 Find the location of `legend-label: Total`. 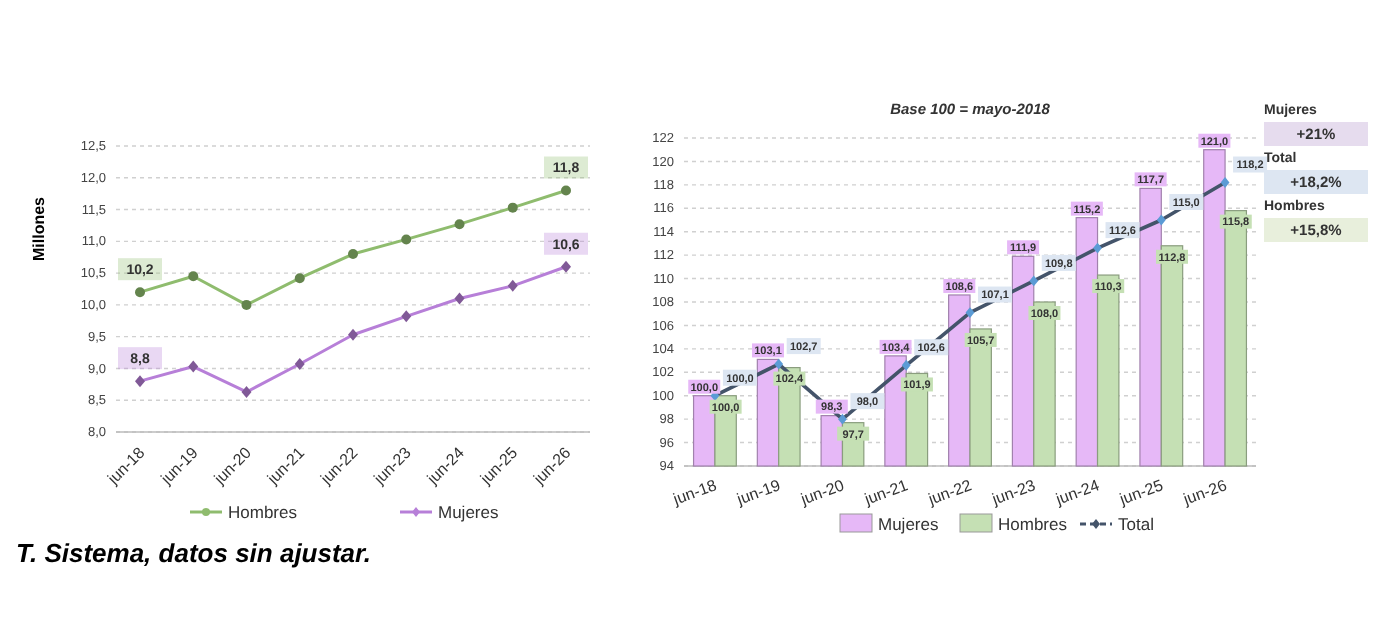

legend-label: Total is located at coordinates (1136, 523).